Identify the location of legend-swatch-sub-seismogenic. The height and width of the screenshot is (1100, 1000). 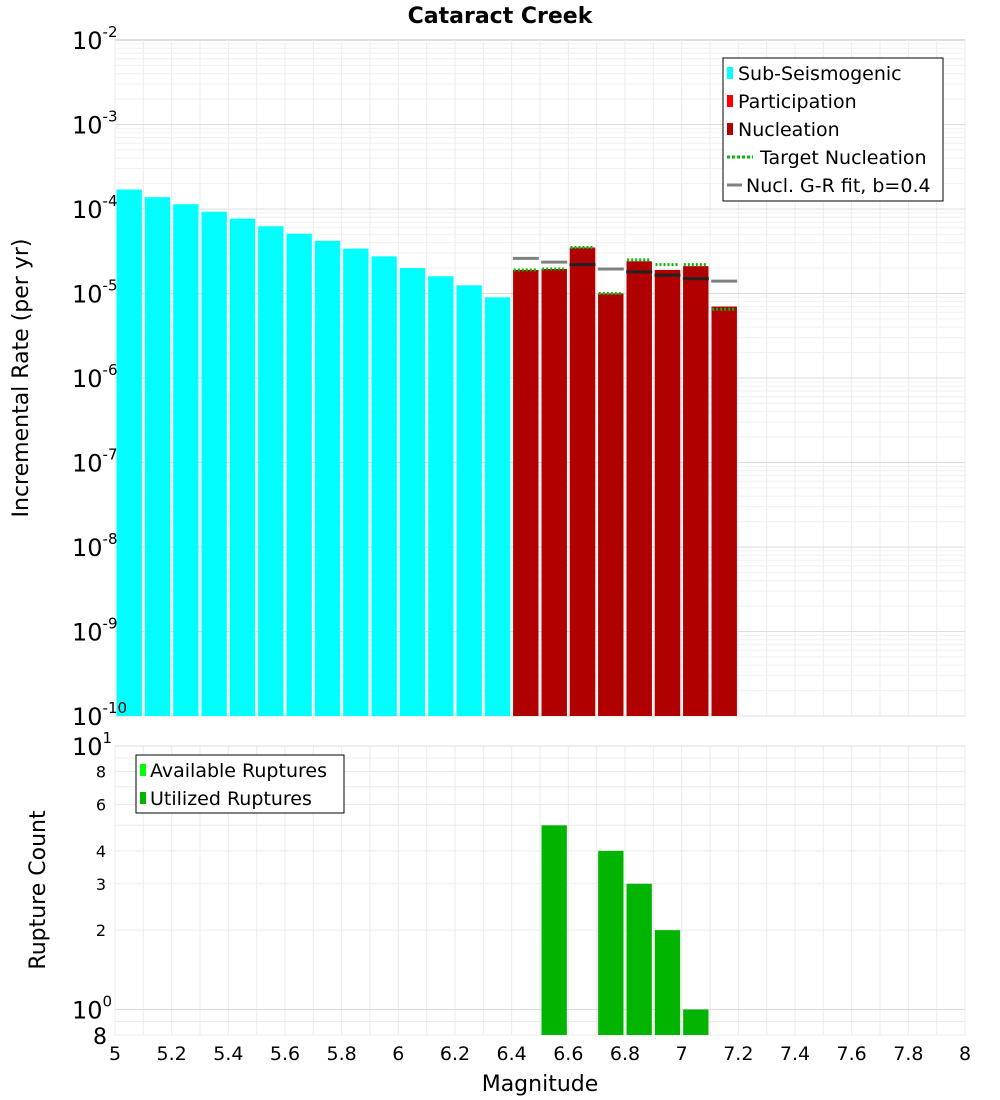
(730, 73).